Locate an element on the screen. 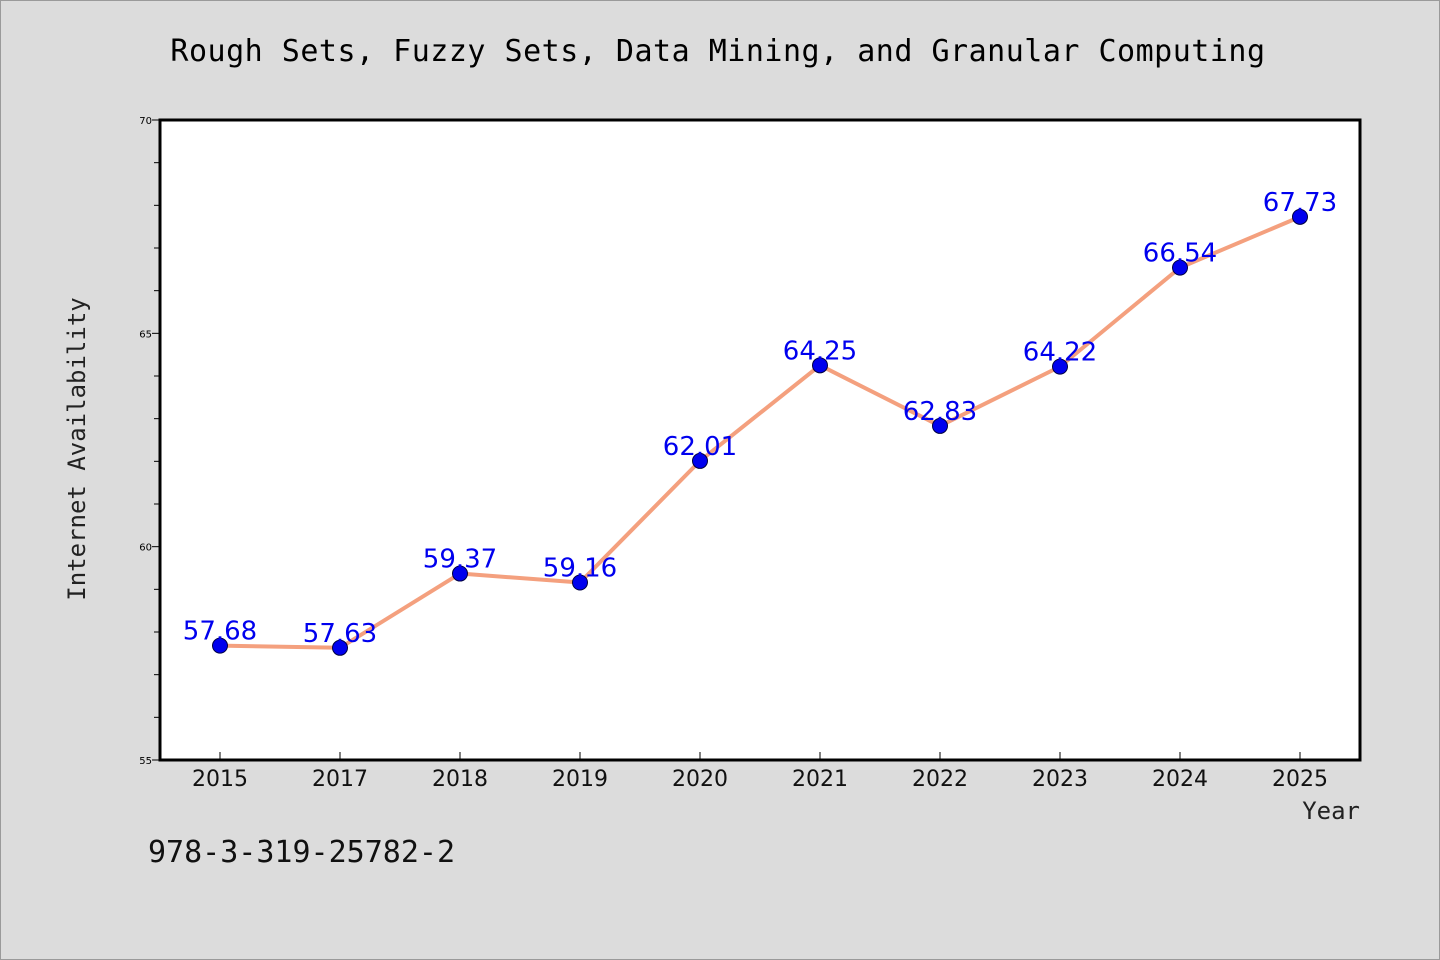 This screenshot has height=960, width=1440. isbn-footer: 978-3-319-25782-2 is located at coordinates (302, 852).